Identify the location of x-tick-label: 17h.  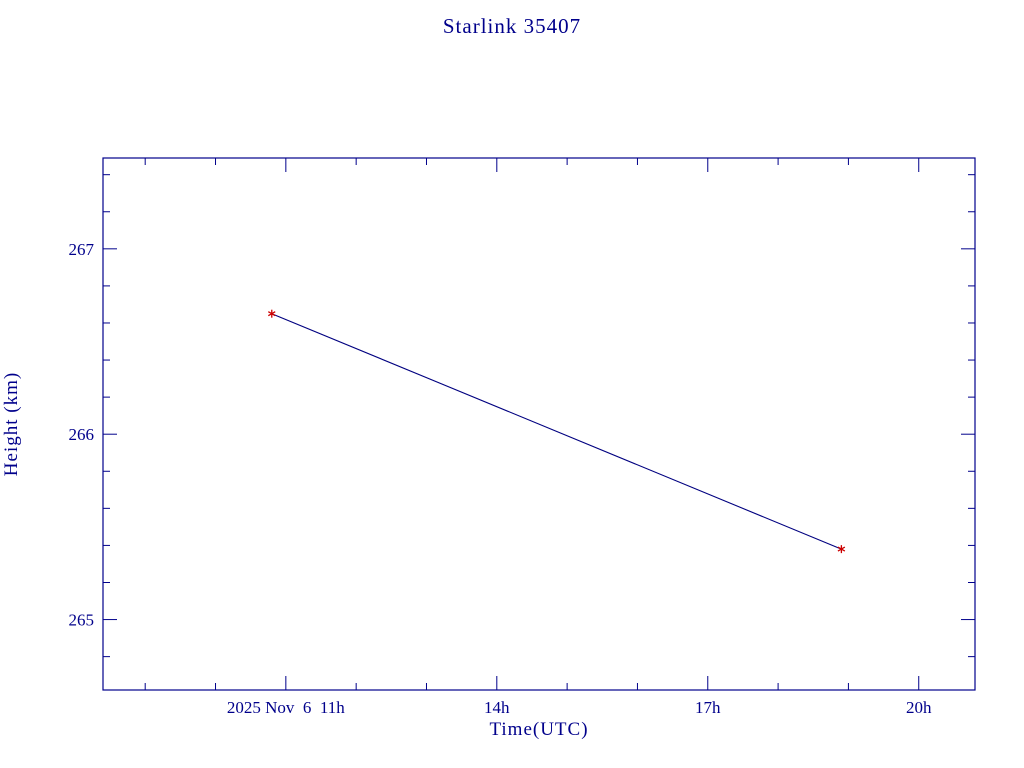
(708, 707).